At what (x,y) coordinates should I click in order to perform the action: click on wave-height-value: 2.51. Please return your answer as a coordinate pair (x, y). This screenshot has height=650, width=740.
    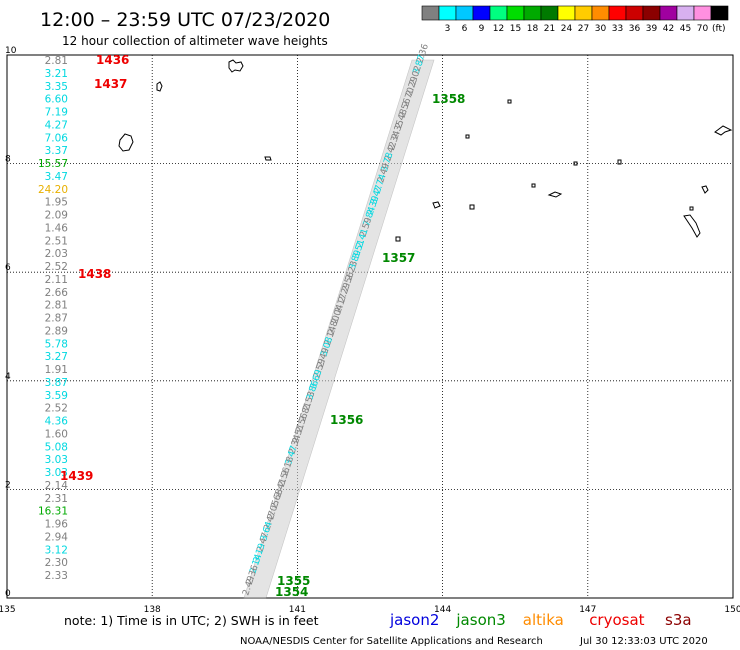
    Looking at the image, I should click on (56, 241).